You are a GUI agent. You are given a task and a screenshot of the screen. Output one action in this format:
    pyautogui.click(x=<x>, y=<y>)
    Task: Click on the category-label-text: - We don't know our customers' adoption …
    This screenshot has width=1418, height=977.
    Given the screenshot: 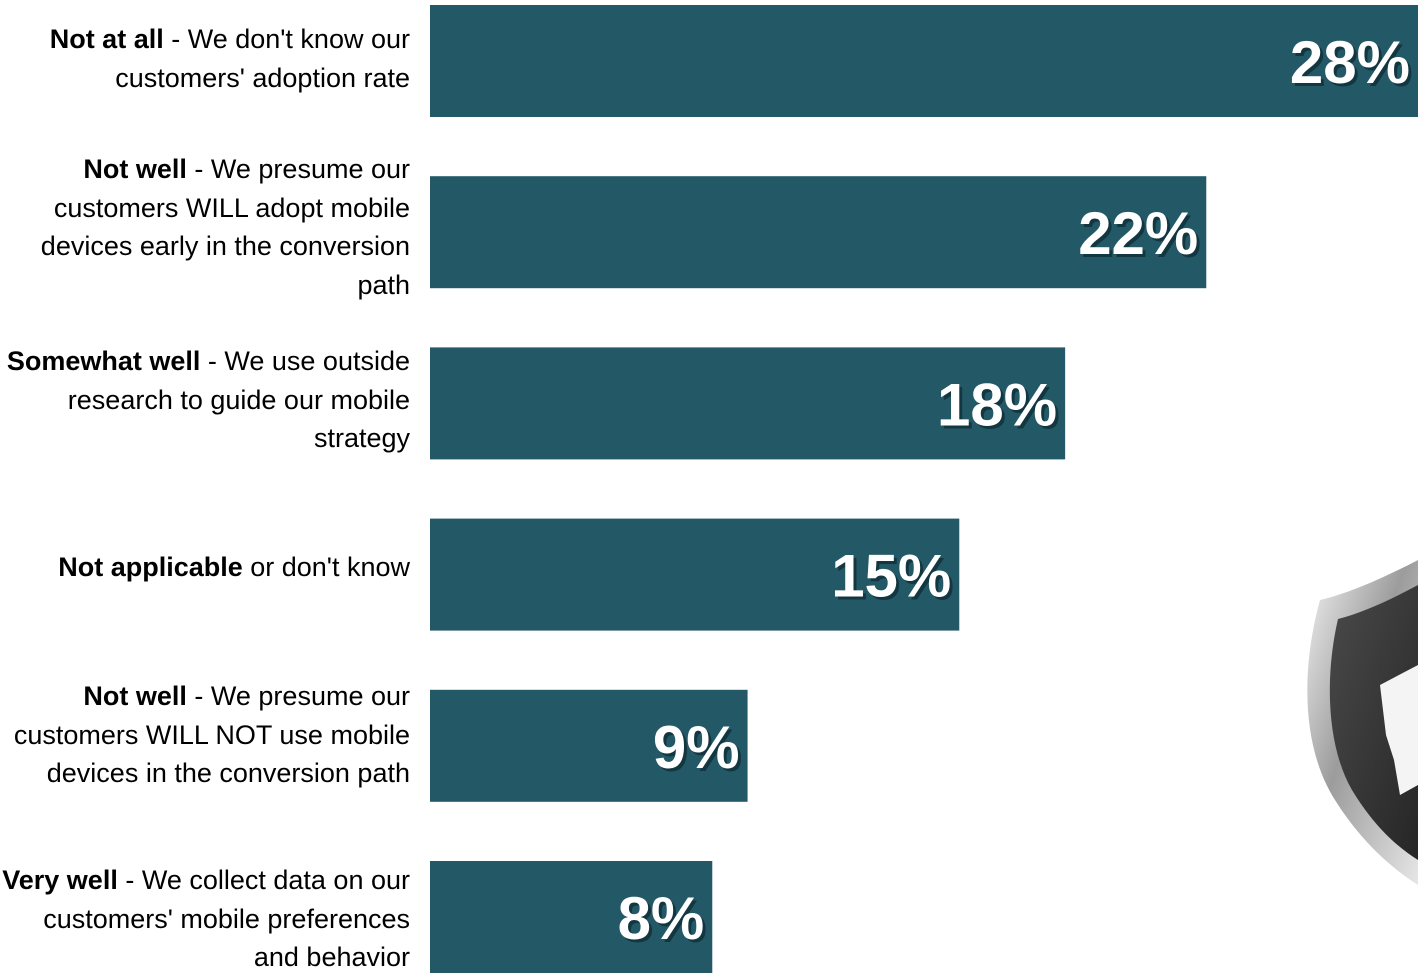 What is the action you would take?
    pyautogui.click(x=262, y=58)
    